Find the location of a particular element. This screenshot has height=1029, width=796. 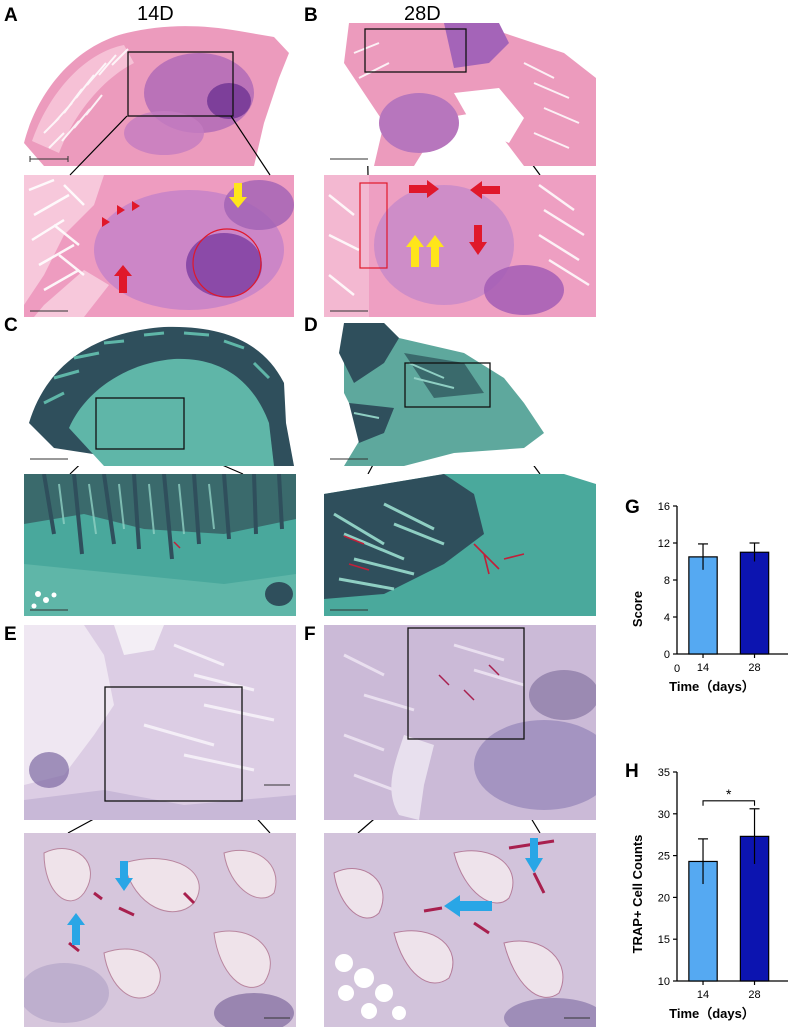

score-x-origin-label: 0 is located at coordinates (677, 669).